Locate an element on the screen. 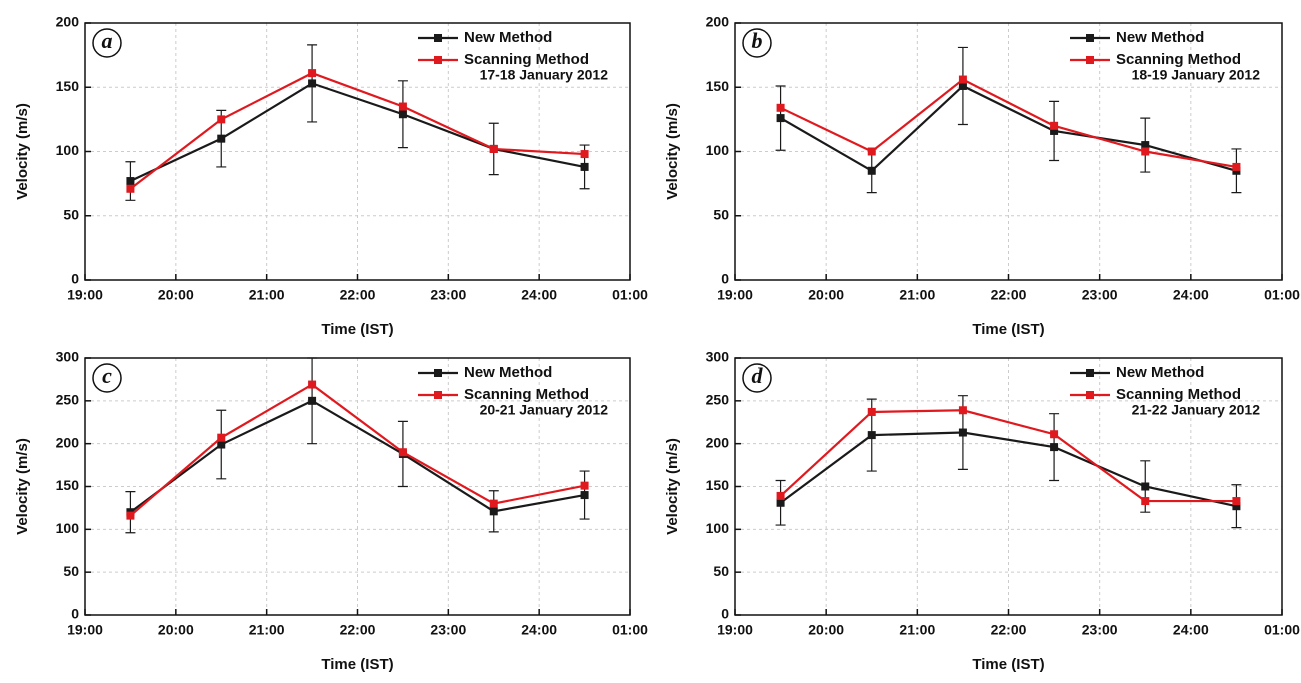  panel-label: c is located at coordinates (107, 375).